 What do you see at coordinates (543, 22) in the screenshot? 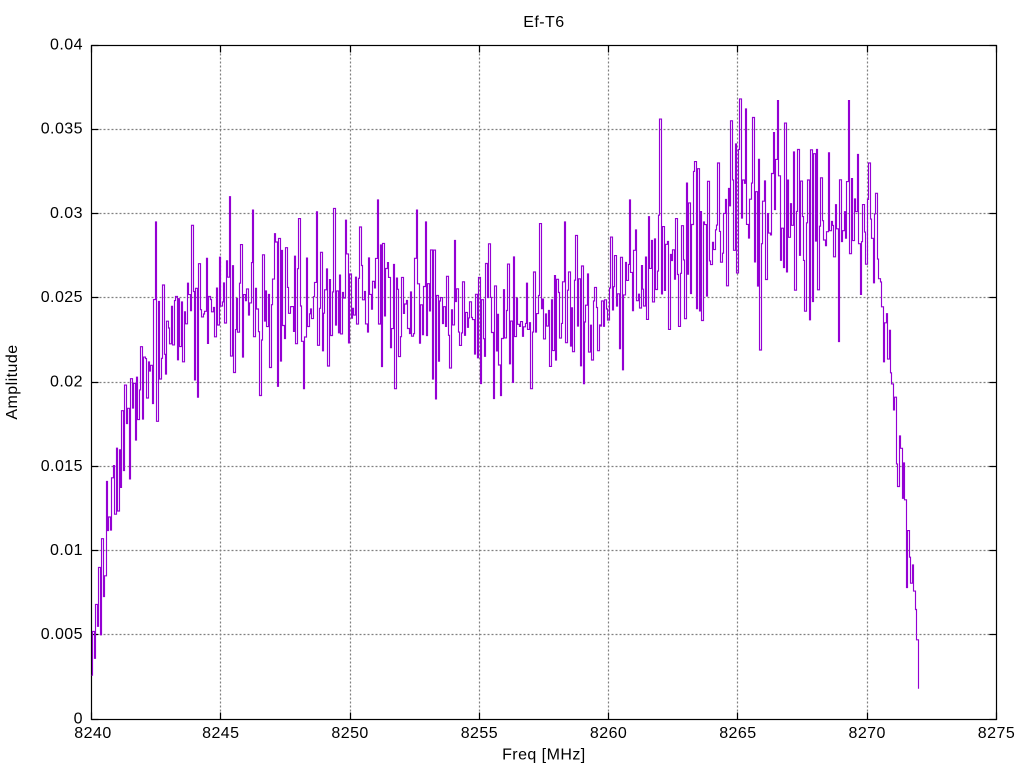
I see `svg-text: Ef-T6` at bounding box center [543, 22].